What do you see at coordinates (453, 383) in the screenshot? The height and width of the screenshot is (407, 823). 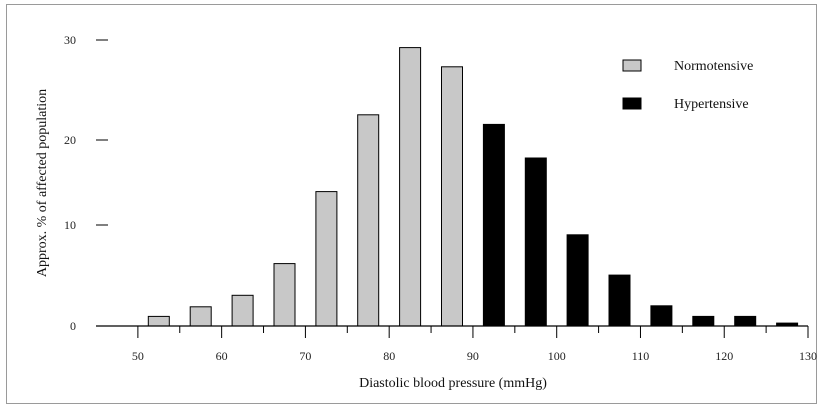 I see `x-axis-title: Diastolic blood pressure (mmHg)` at bounding box center [453, 383].